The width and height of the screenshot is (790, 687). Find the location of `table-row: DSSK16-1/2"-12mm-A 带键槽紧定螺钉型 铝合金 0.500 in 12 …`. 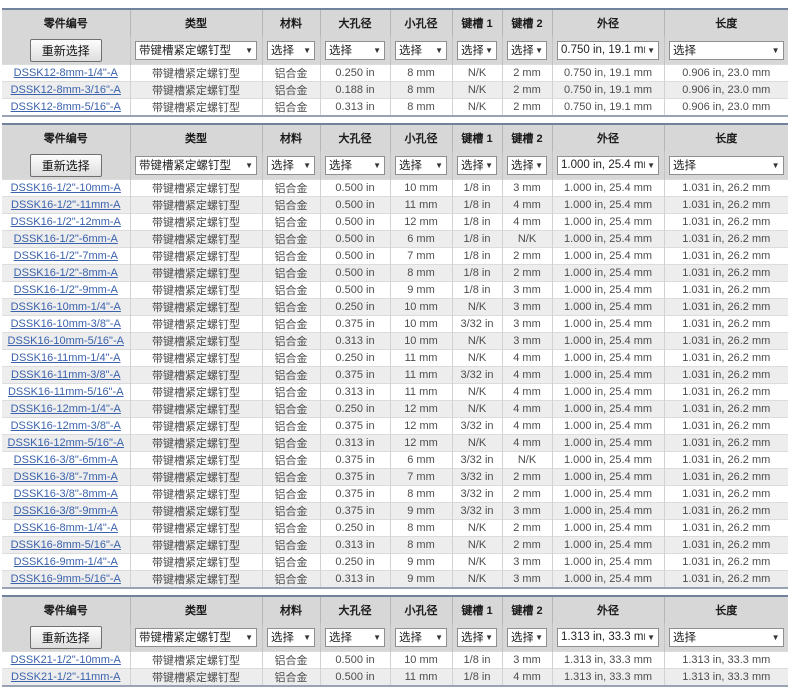

table-row: DSSK16-1/2"-12mm-A 带键槽紧定螺钉型 铝合金 0.500 in 12 … is located at coordinates (395, 222).